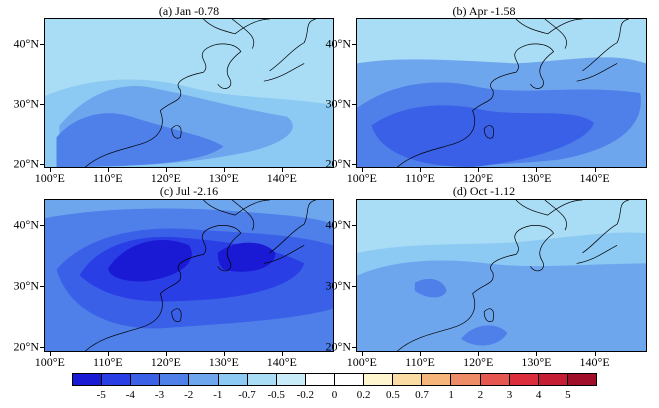 This screenshot has height=408, width=659. I want to click on colorbar-label: 2, so click(480, 395).